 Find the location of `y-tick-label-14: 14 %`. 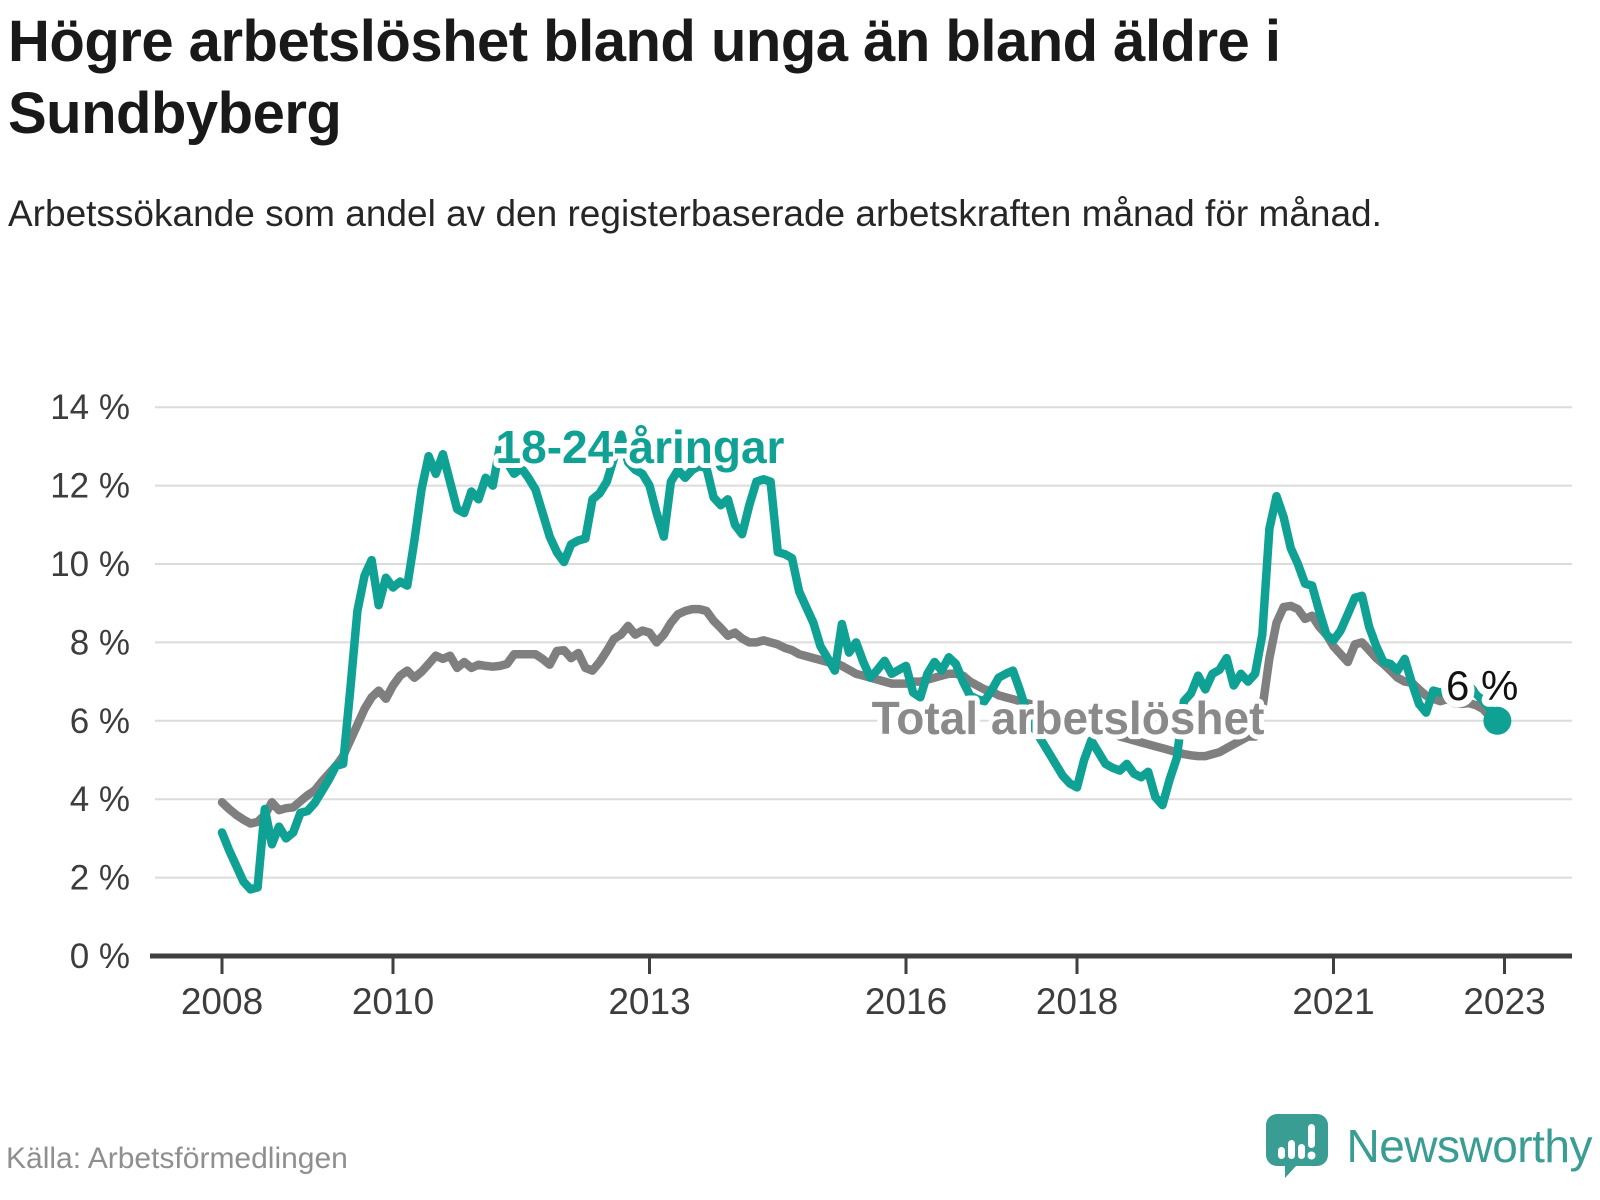

y-tick-label-14: 14 % is located at coordinates (90, 407).